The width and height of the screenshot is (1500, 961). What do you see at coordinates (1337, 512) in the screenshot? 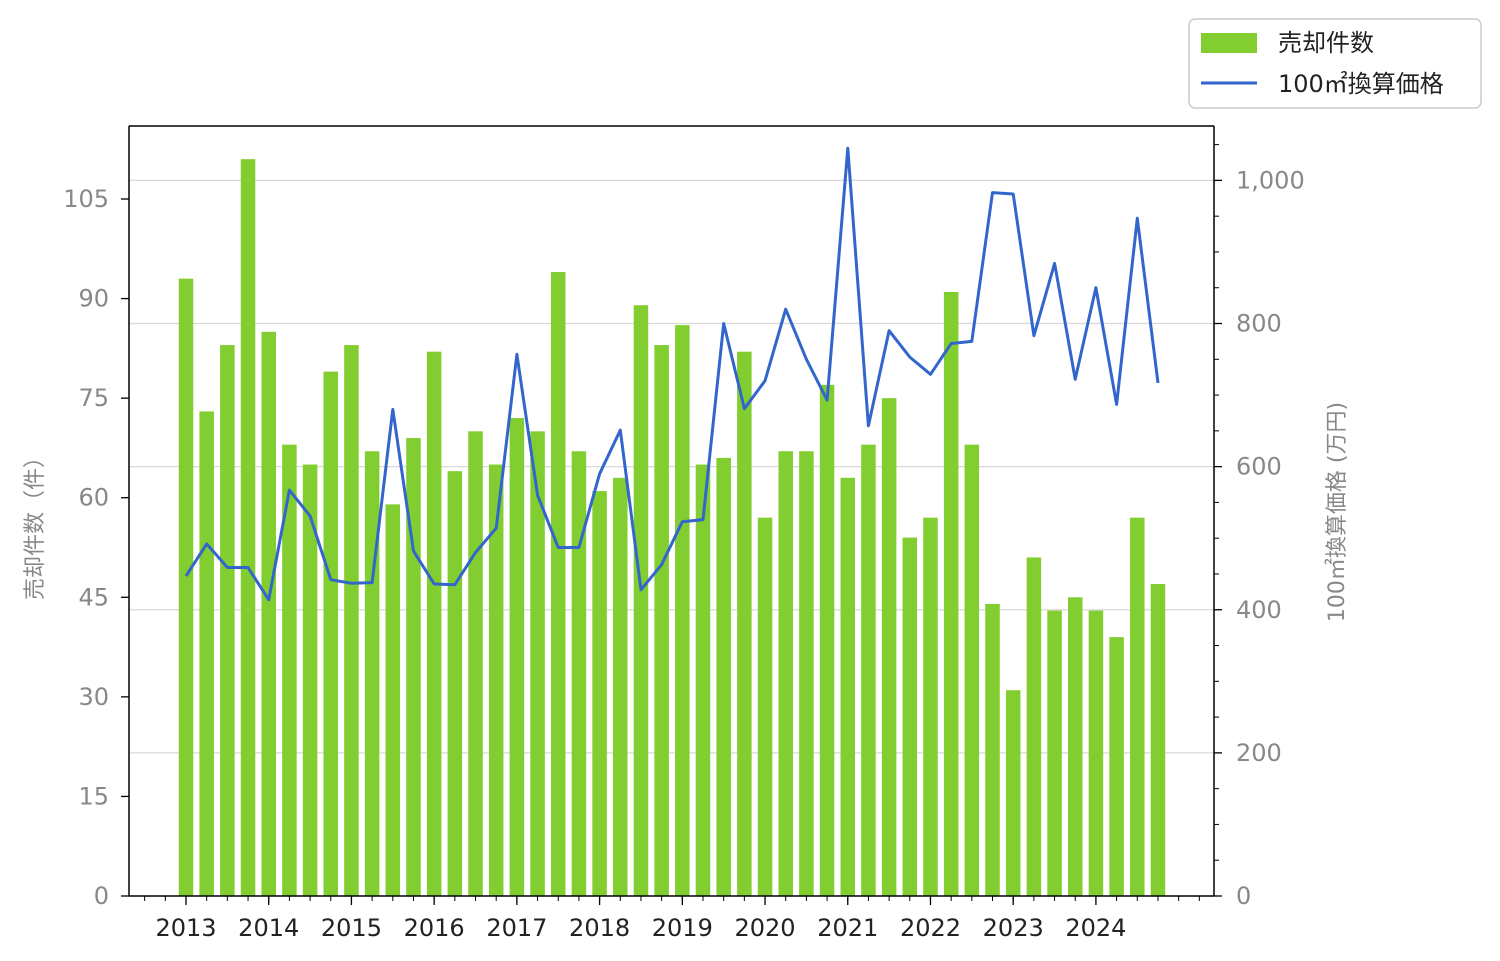
I see `y-axis-right-label: 100㎡換算価格 (万円)` at bounding box center [1337, 512].